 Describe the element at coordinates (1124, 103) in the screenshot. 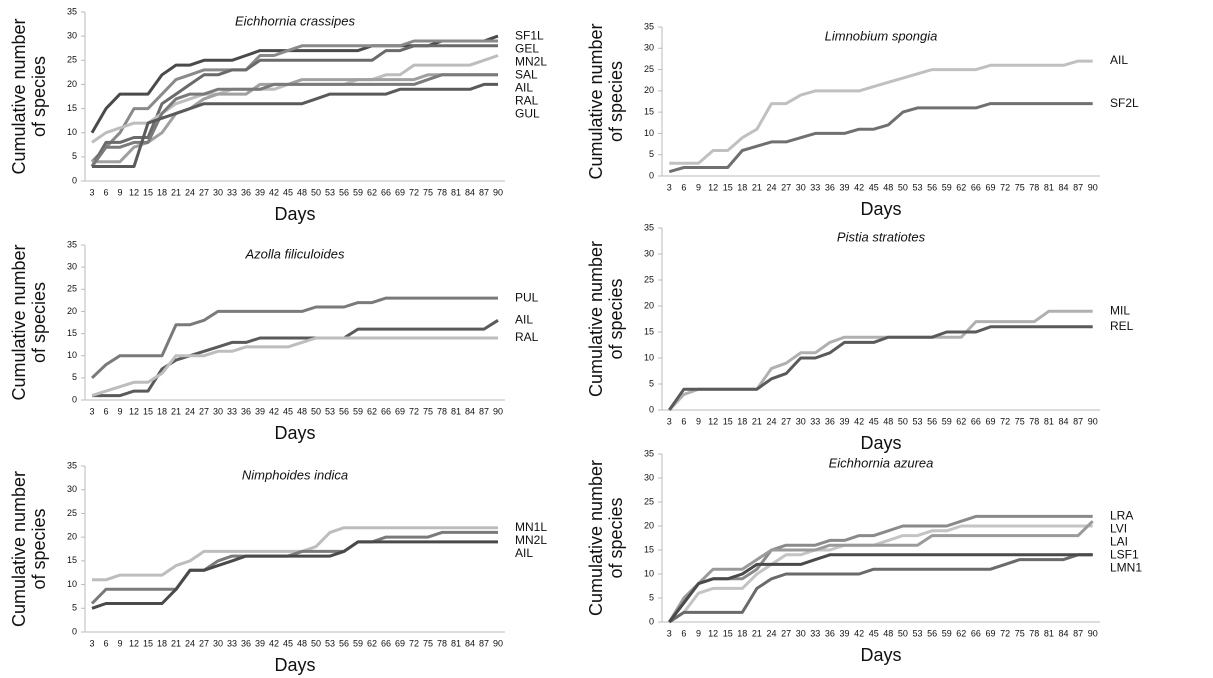

I see `series-label: SF2L` at that location.